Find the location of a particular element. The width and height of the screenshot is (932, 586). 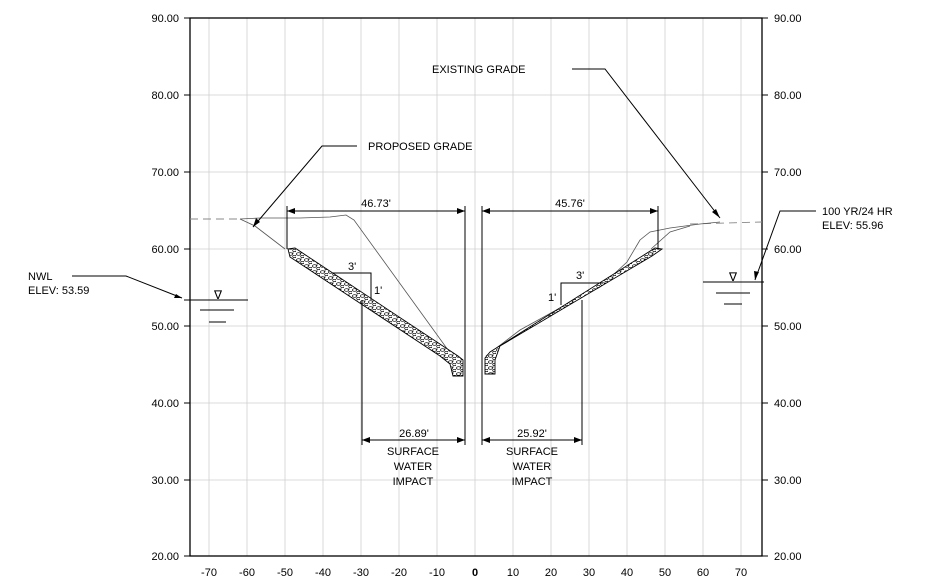

dimension-label: 45.76' is located at coordinates (570, 204).